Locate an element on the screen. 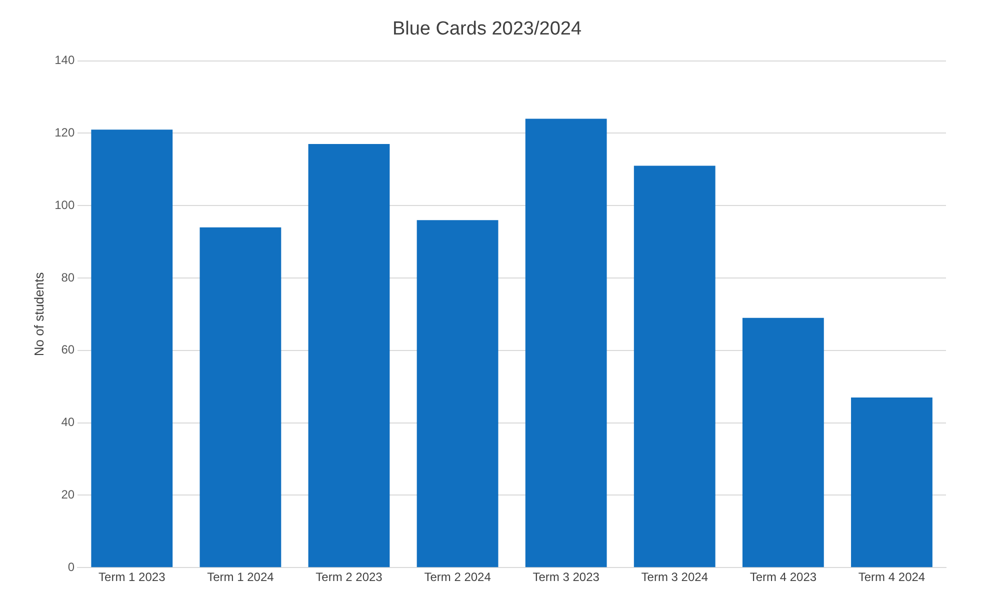 The width and height of the screenshot is (984, 601). y-tick-label: 40 is located at coordinates (68, 422).